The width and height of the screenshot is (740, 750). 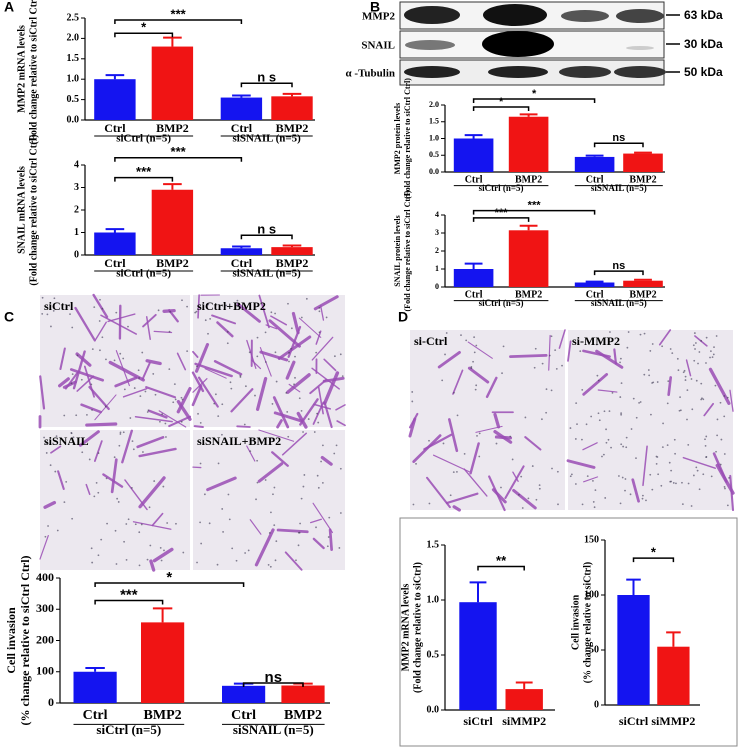 I want to click on x-tick-label: Ctrl, so click(x=242, y=128).